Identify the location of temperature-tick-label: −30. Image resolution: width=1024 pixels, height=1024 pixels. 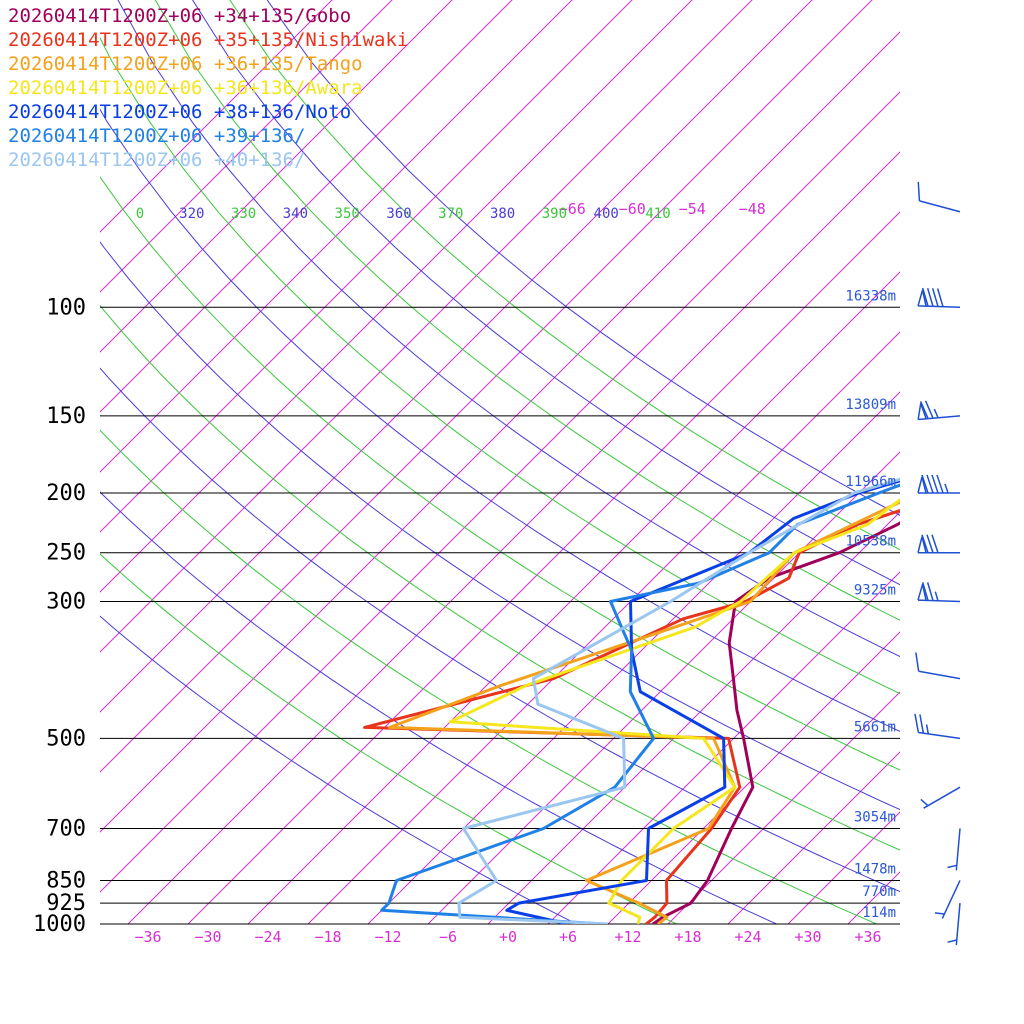
(207, 937).